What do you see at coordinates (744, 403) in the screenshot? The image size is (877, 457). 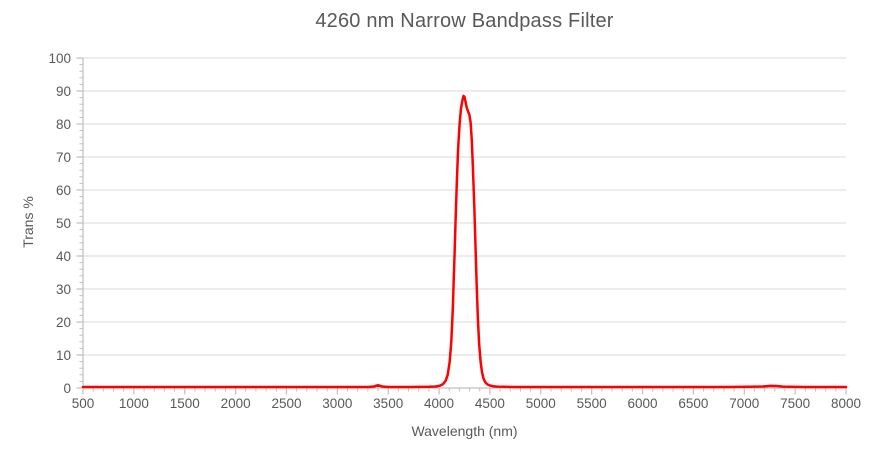 I see `x-tick-label: 7000` at bounding box center [744, 403].